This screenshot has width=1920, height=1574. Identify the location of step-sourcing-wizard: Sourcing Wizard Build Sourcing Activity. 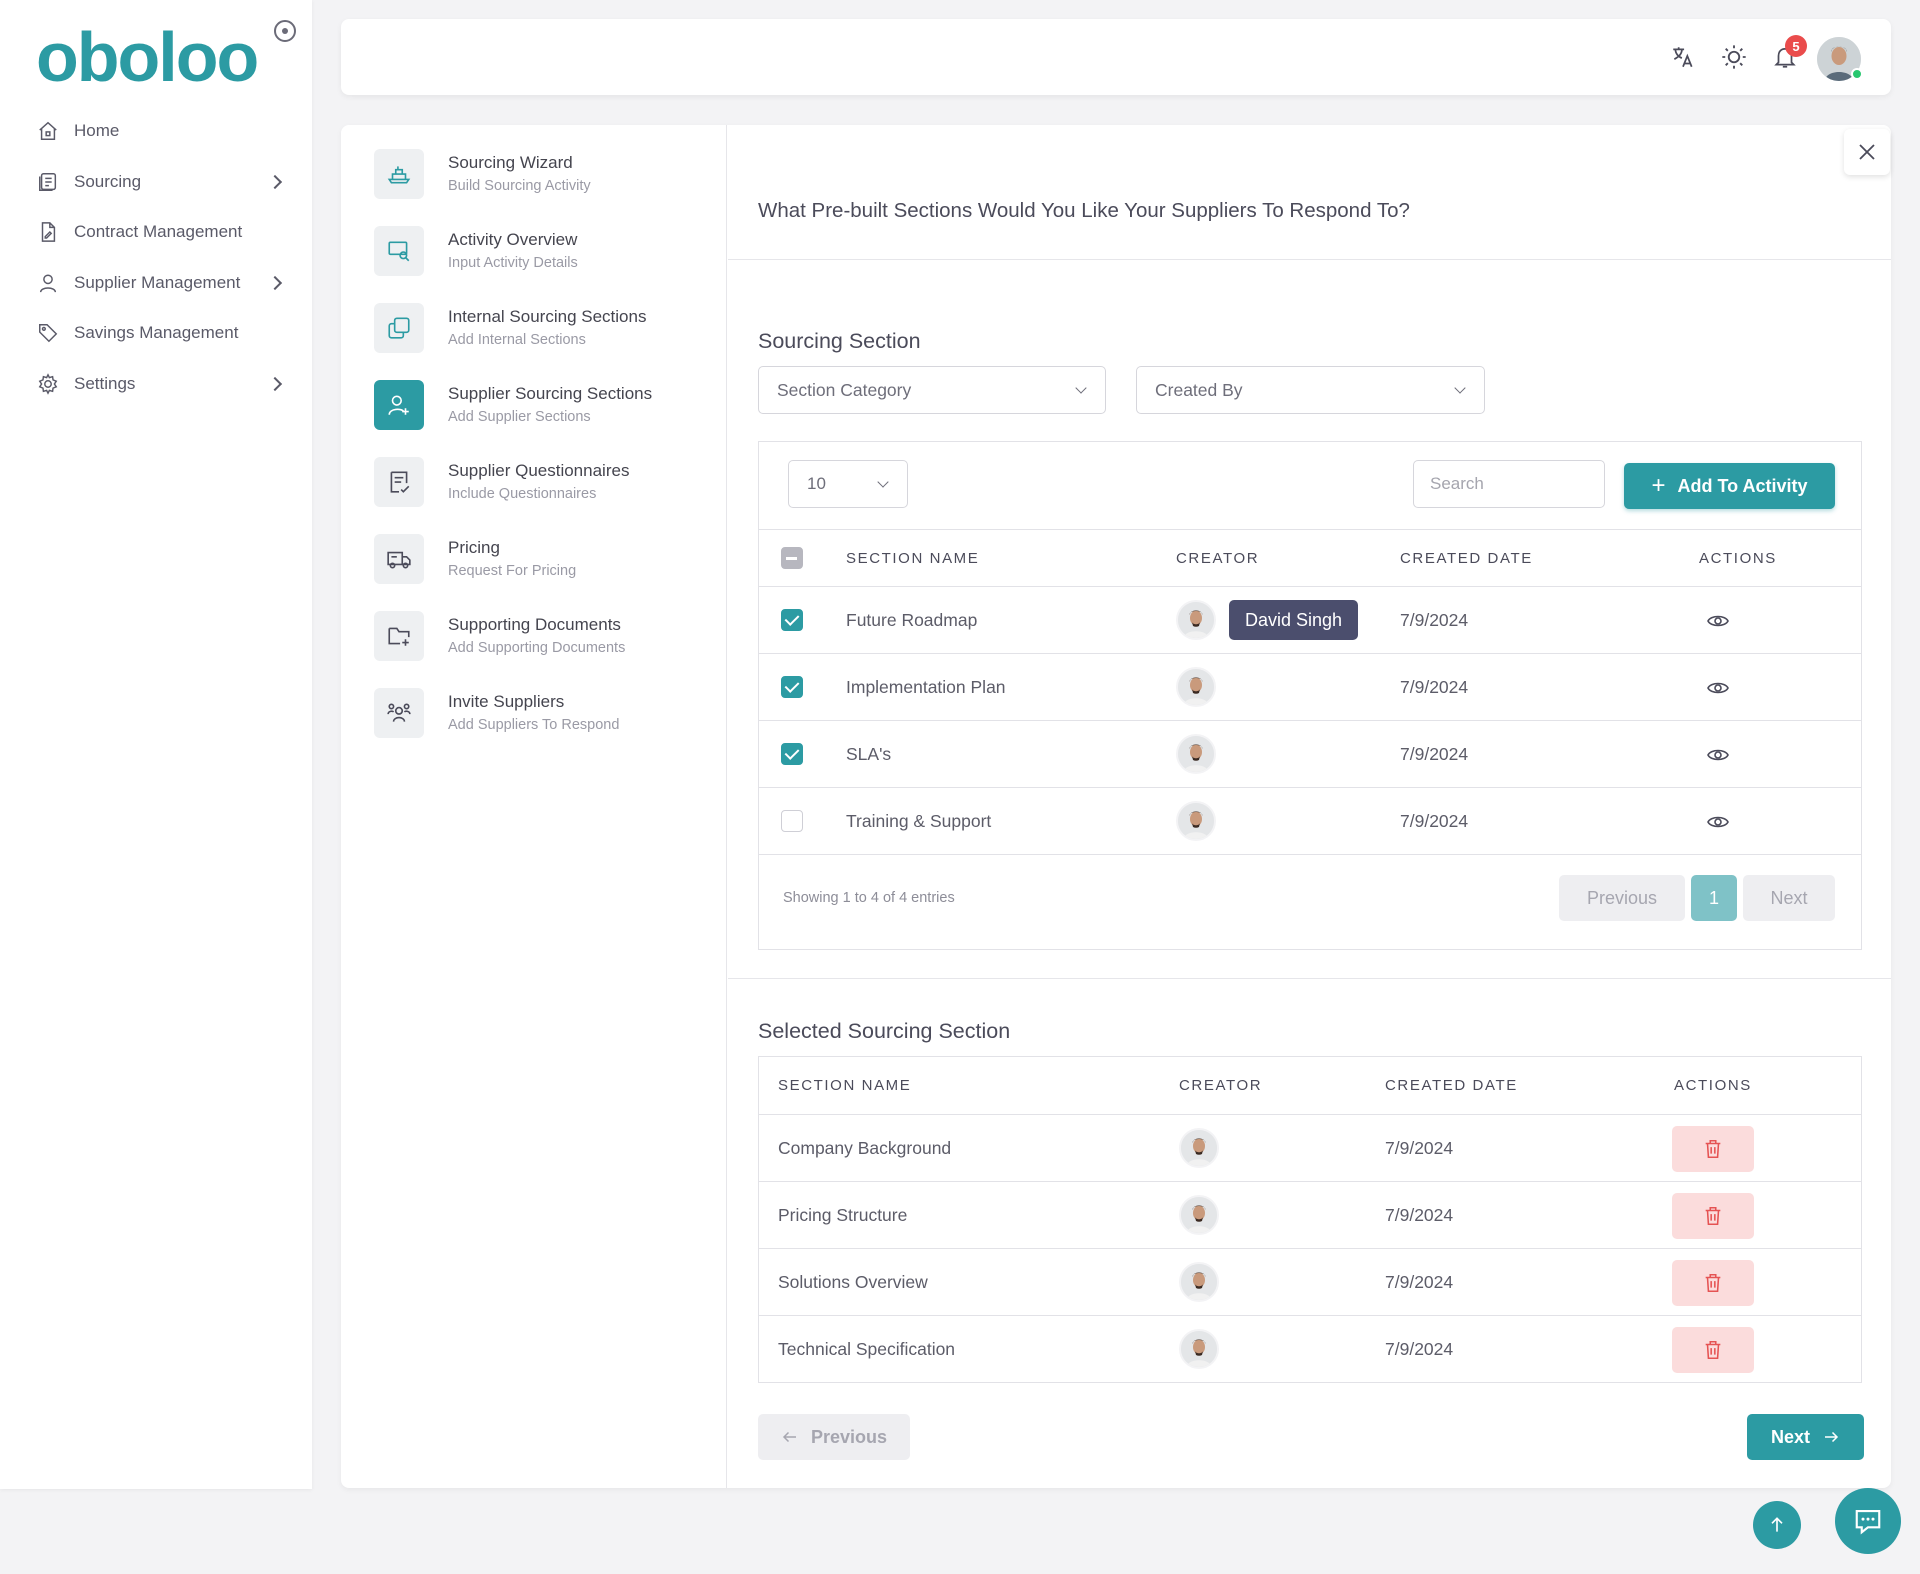
(482, 174).